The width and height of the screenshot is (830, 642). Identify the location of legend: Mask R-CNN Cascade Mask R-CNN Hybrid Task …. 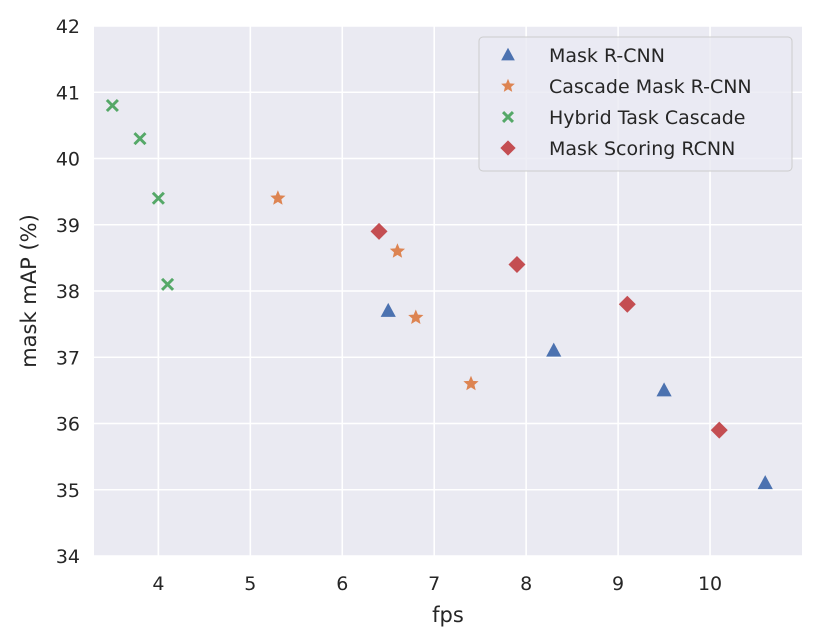
(635, 104).